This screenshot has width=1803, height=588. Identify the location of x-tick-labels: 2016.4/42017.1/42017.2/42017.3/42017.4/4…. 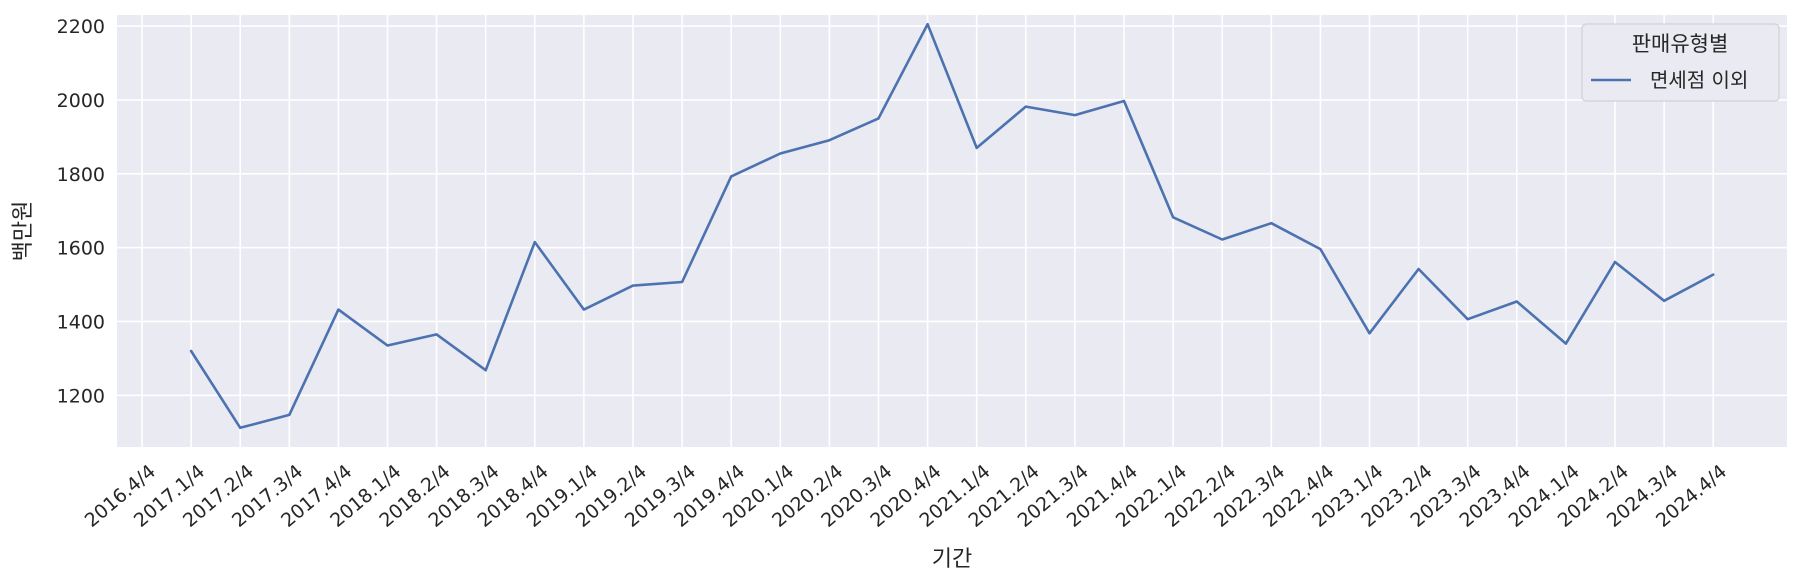
(906, 495).